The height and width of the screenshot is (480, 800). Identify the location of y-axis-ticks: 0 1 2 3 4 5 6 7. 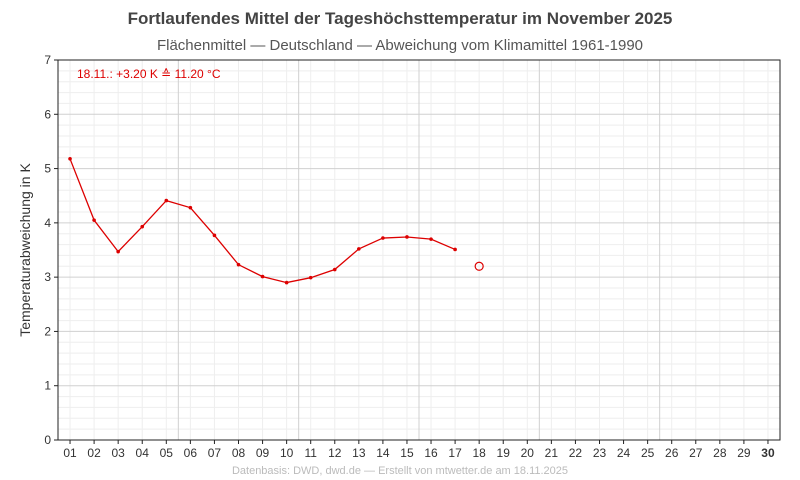
(51, 250).